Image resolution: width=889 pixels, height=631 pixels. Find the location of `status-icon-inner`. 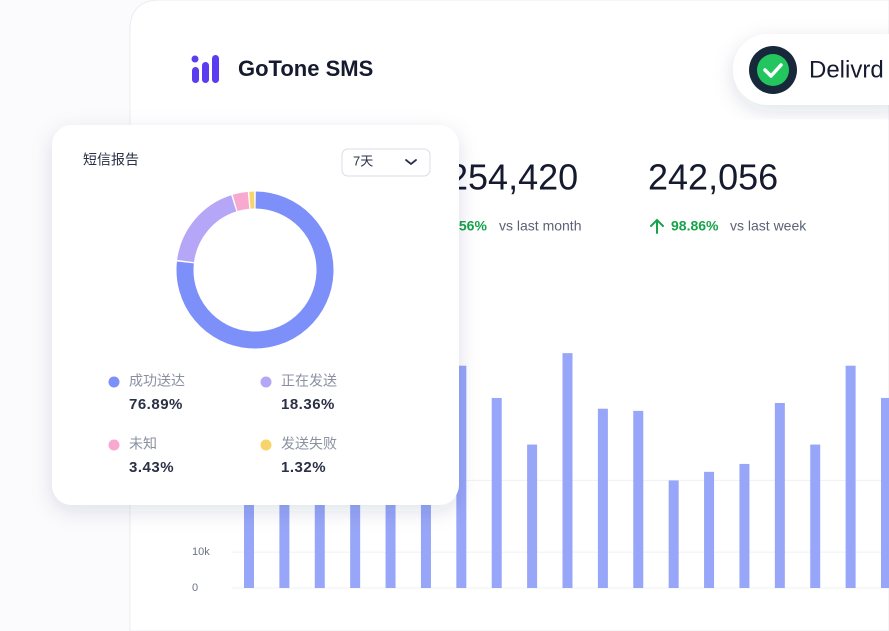

status-icon-inner is located at coordinates (773, 70).